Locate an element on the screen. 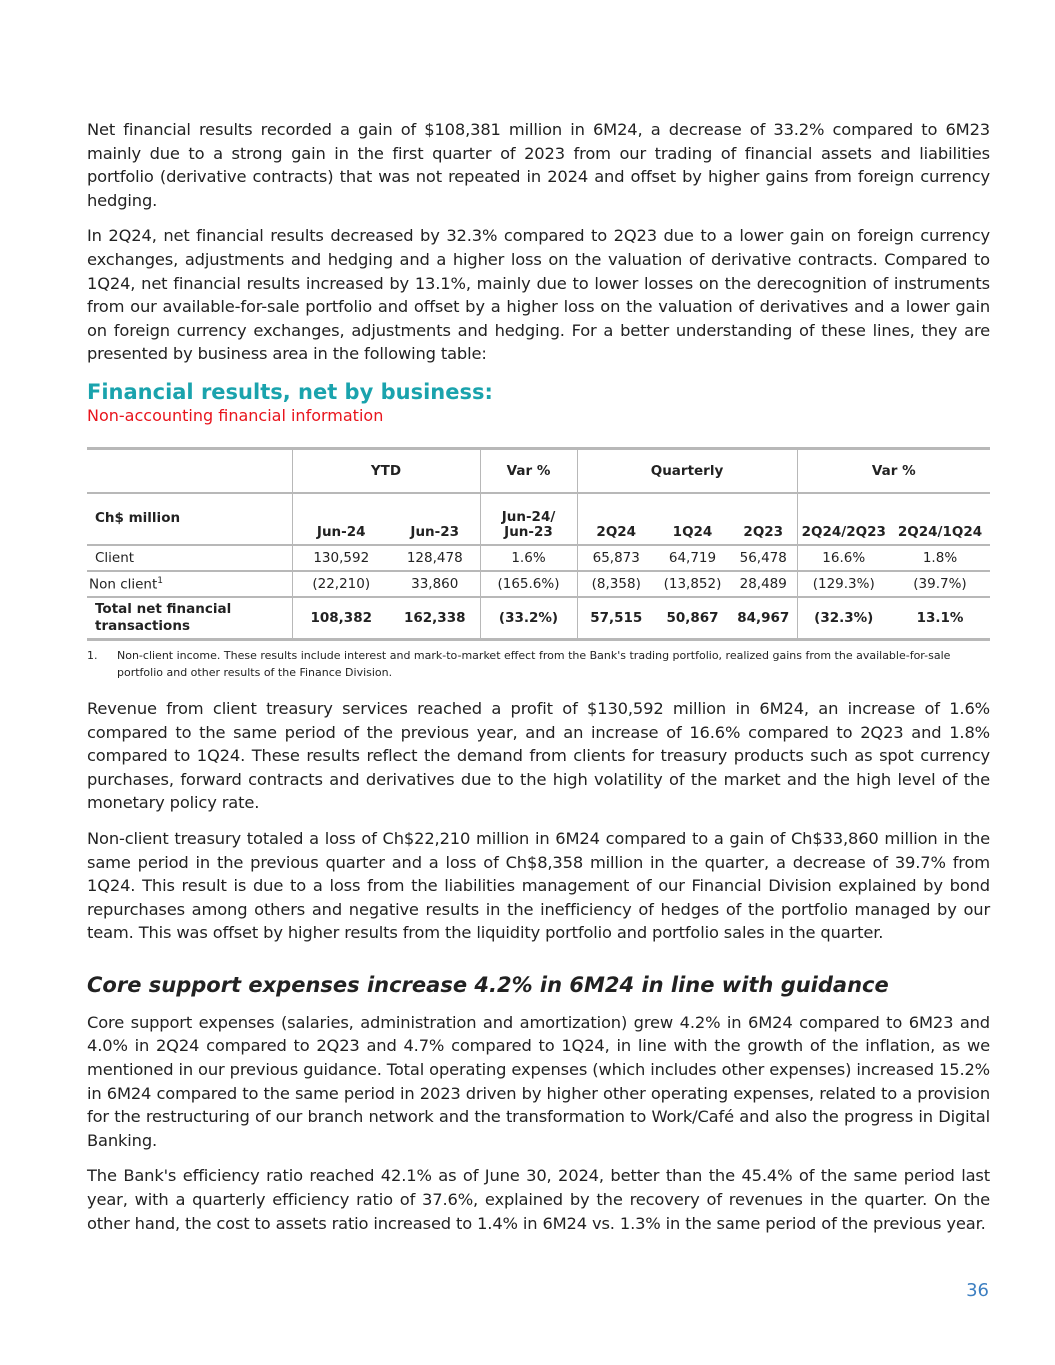 Image resolution: width=1055 pixels, height=1365 pixels. cell: 130,592 is located at coordinates (340, 557).